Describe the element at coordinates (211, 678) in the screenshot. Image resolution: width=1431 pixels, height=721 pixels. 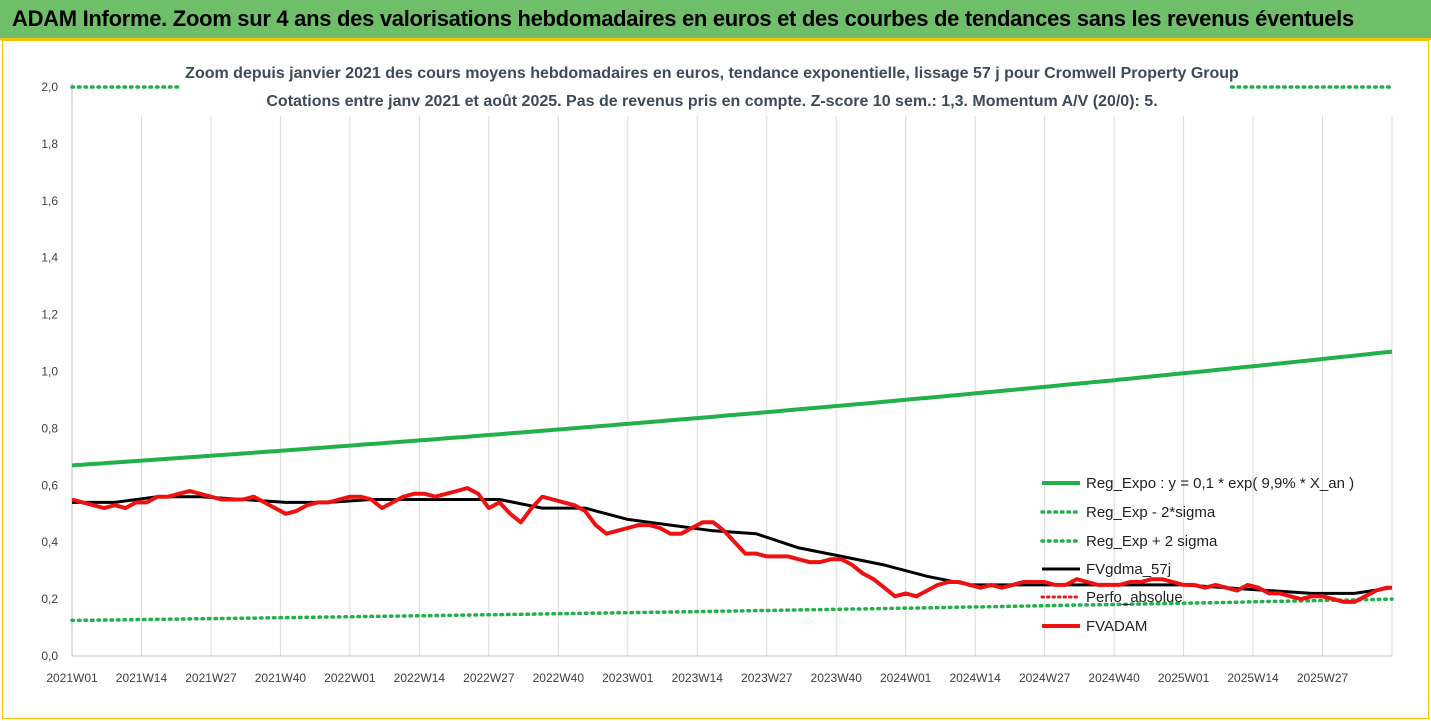
I see `x-tick-label: 2021W27` at that location.